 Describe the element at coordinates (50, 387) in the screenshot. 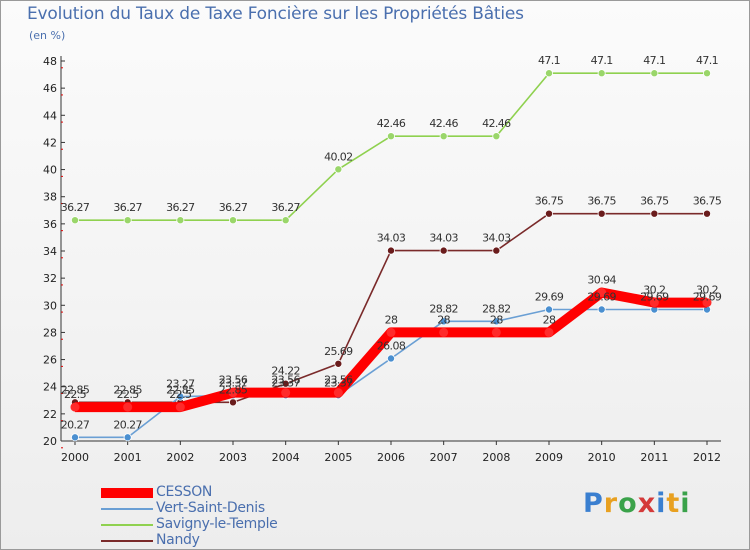

I see `y-tick-label: 24` at that location.